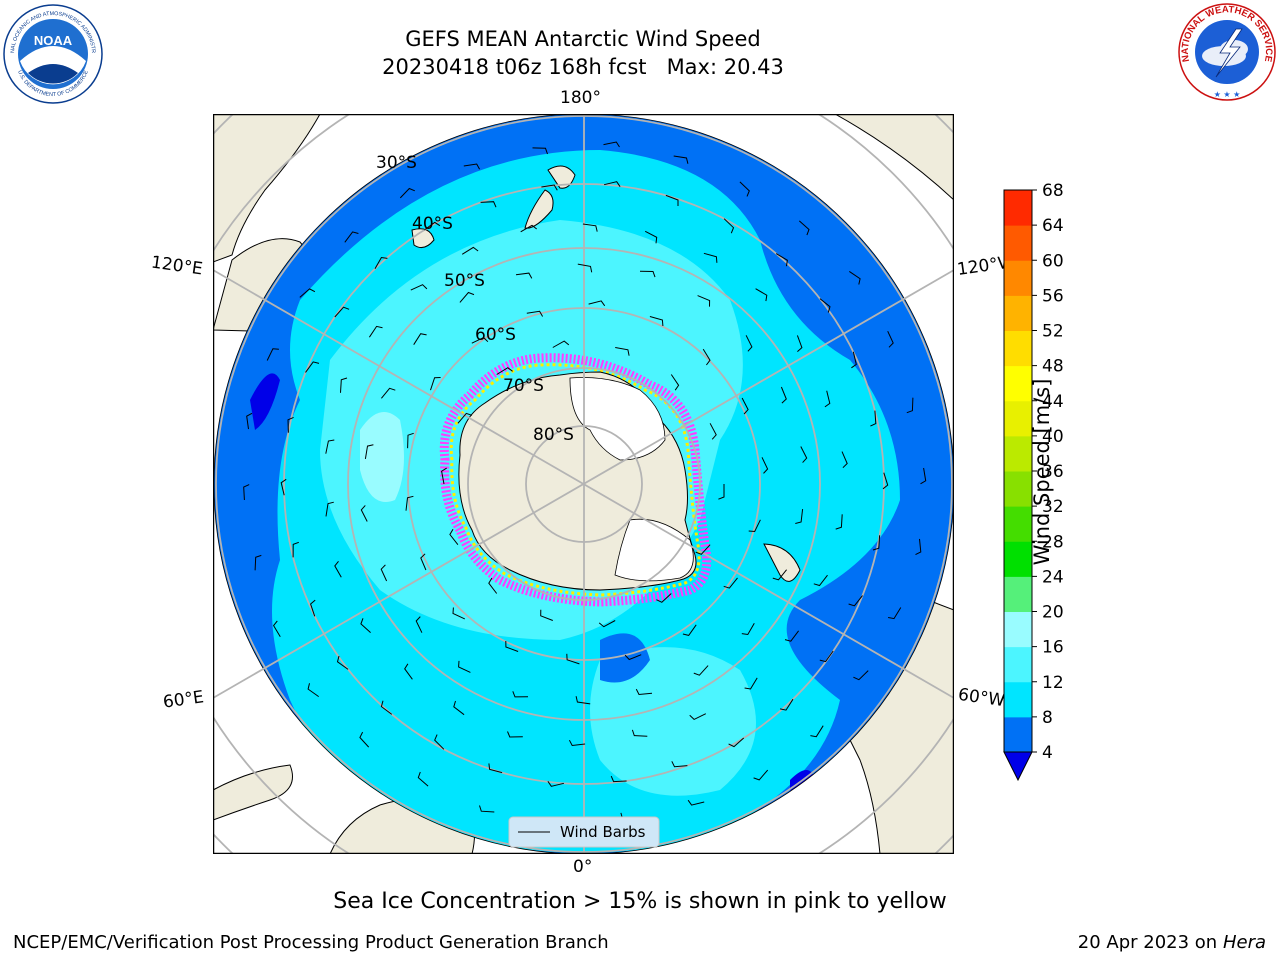 This screenshot has height=960, width=1280. I want to click on lon-label-120e: 120°E, so click(176, 266).